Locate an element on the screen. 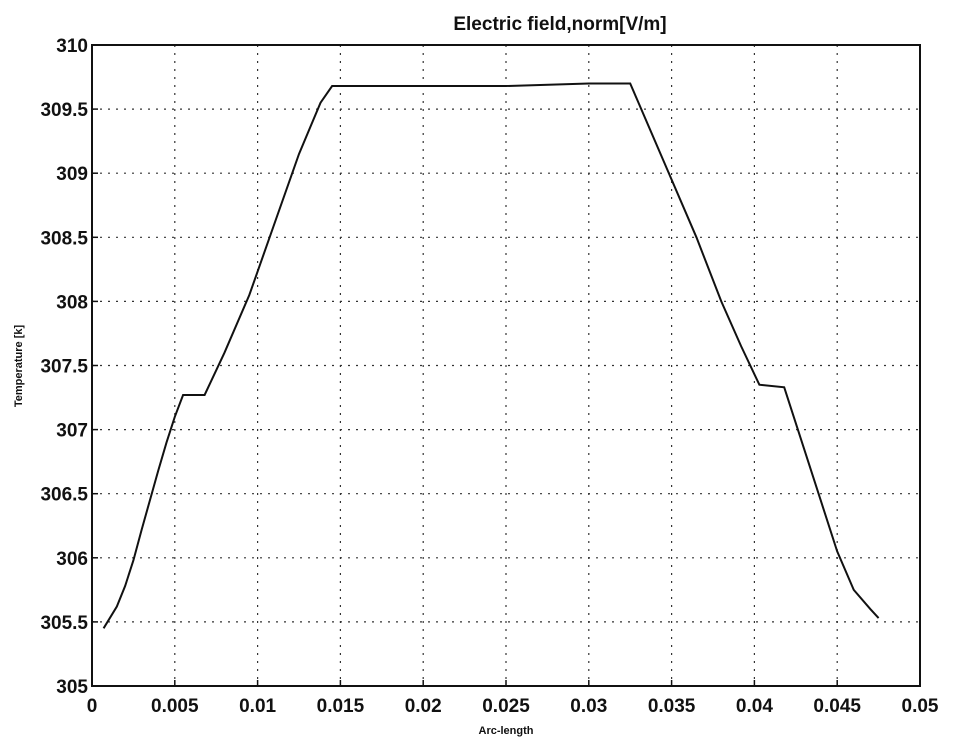 The image size is (955, 748). y-tick-label: 309 is located at coordinates (72, 174).